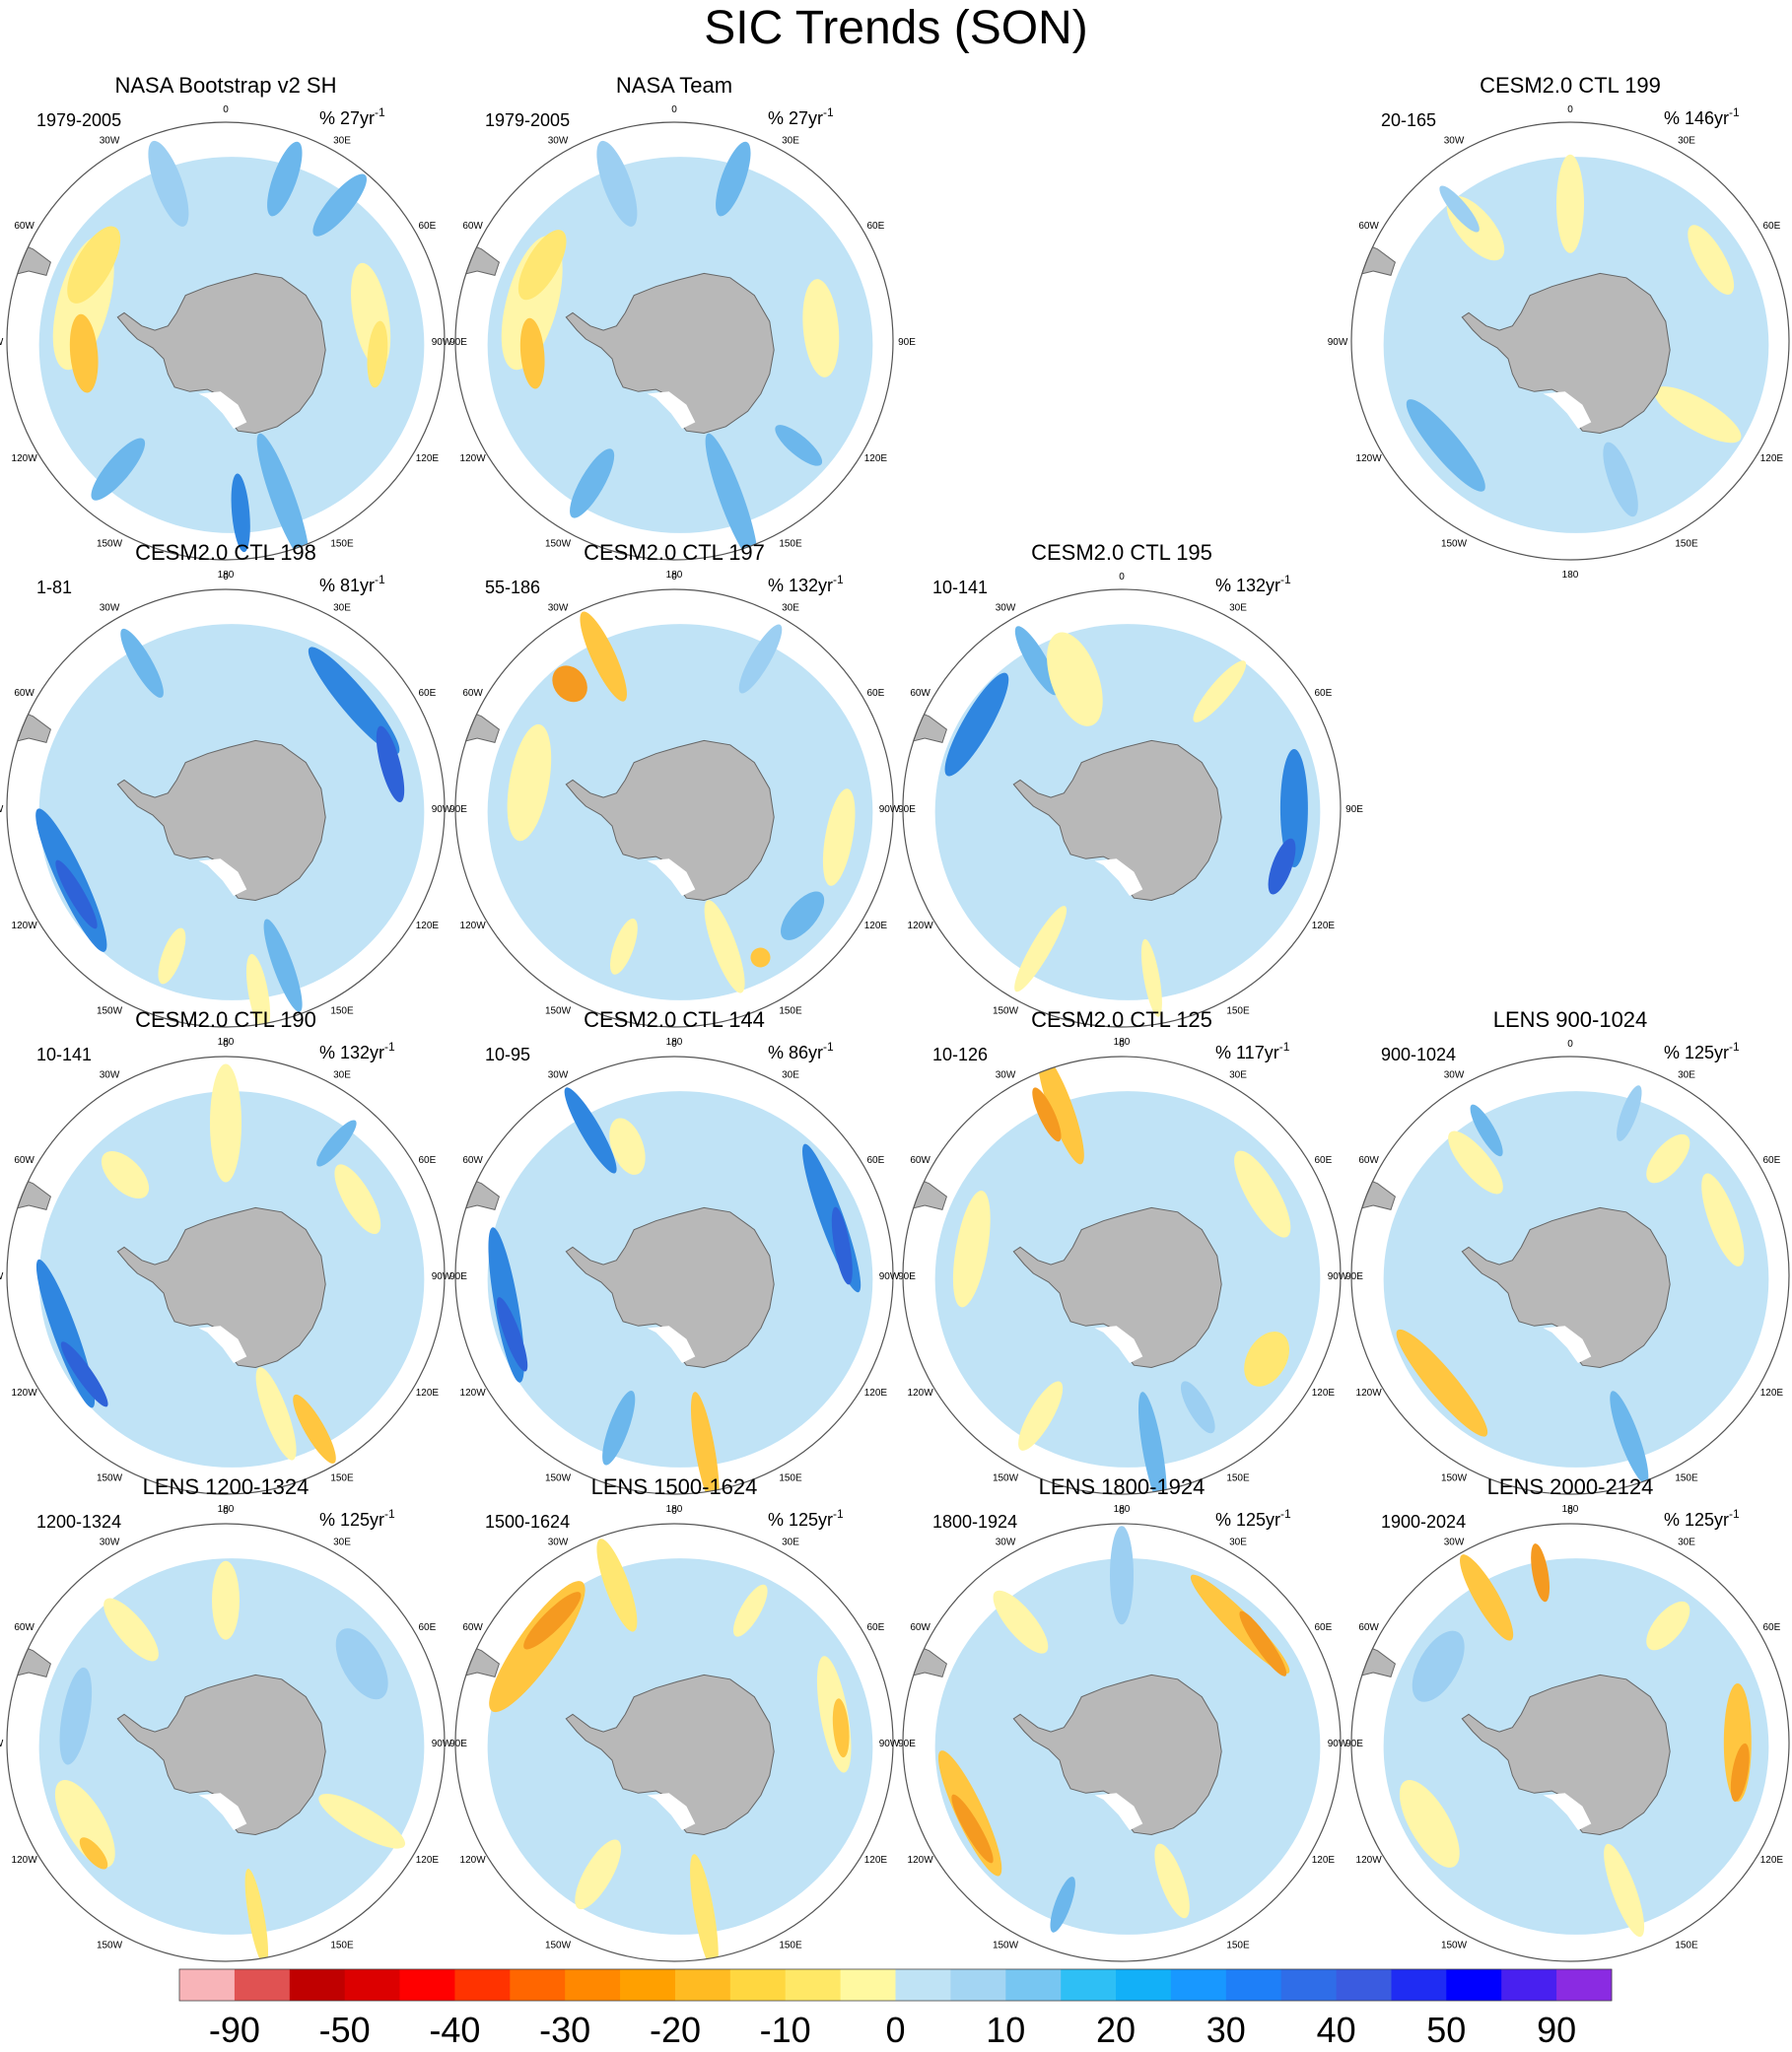 Image resolution: width=1792 pixels, height=2052 pixels. I want to click on panel-title: LENS 900-1024, so click(1570, 1019).